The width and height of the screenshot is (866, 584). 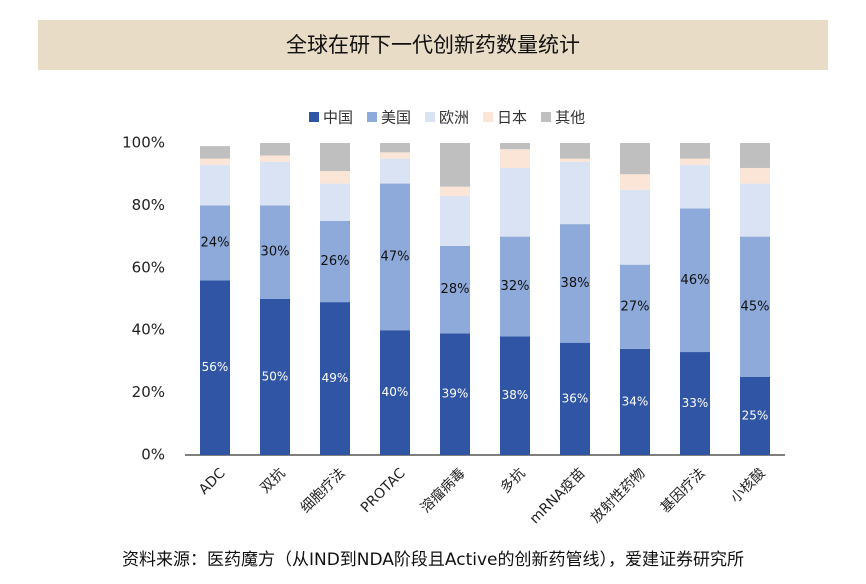 I want to click on x-tick-label: 基因疗法, so click(x=683, y=491).